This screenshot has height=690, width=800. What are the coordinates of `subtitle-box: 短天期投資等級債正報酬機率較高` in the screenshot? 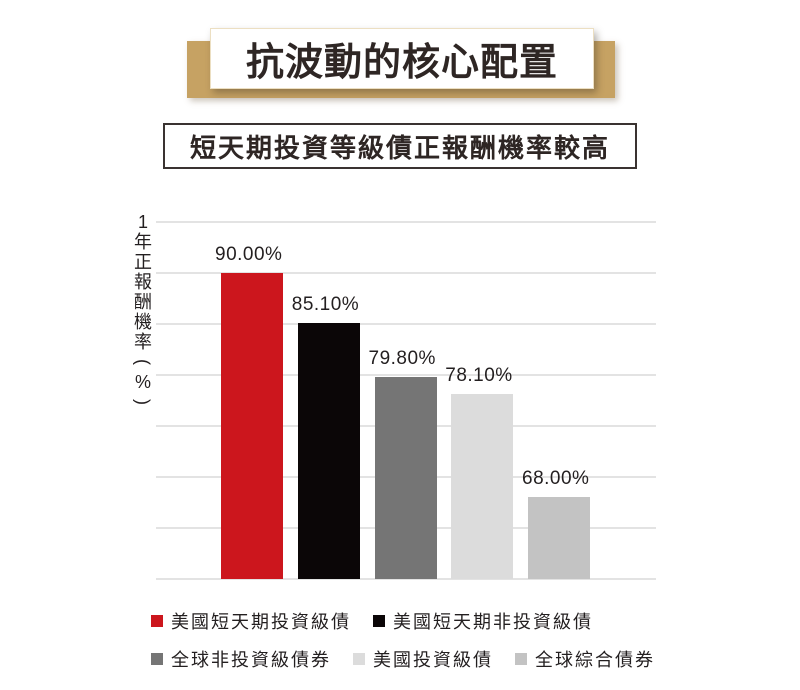 It's located at (400, 146).